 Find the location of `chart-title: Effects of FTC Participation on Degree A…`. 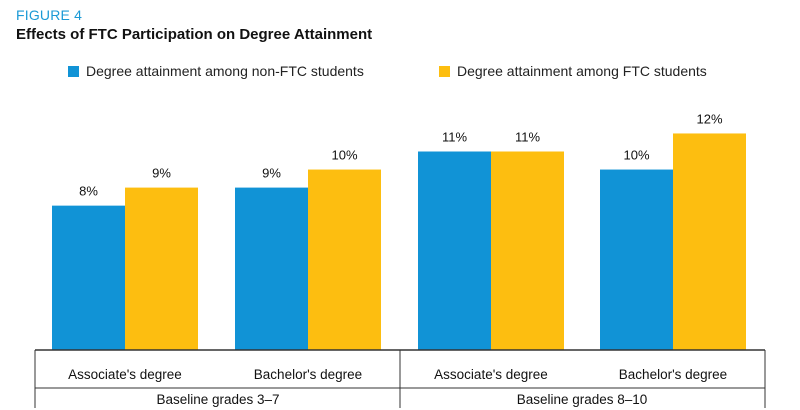

chart-title: Effects of FTC Participation on Degree A… is located at coordinates (194, 34).